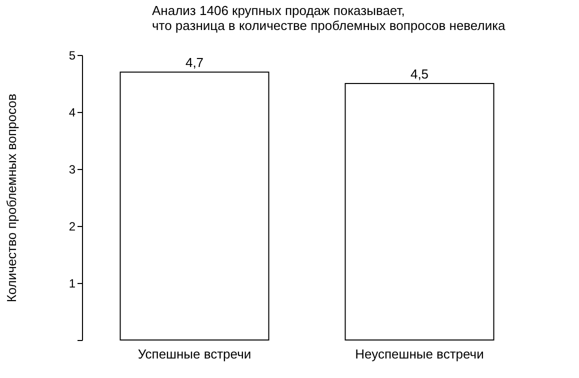  Describe the element at coordinates (72, 283) in the screenshot. I see `y-tick-label: 1` at that location.